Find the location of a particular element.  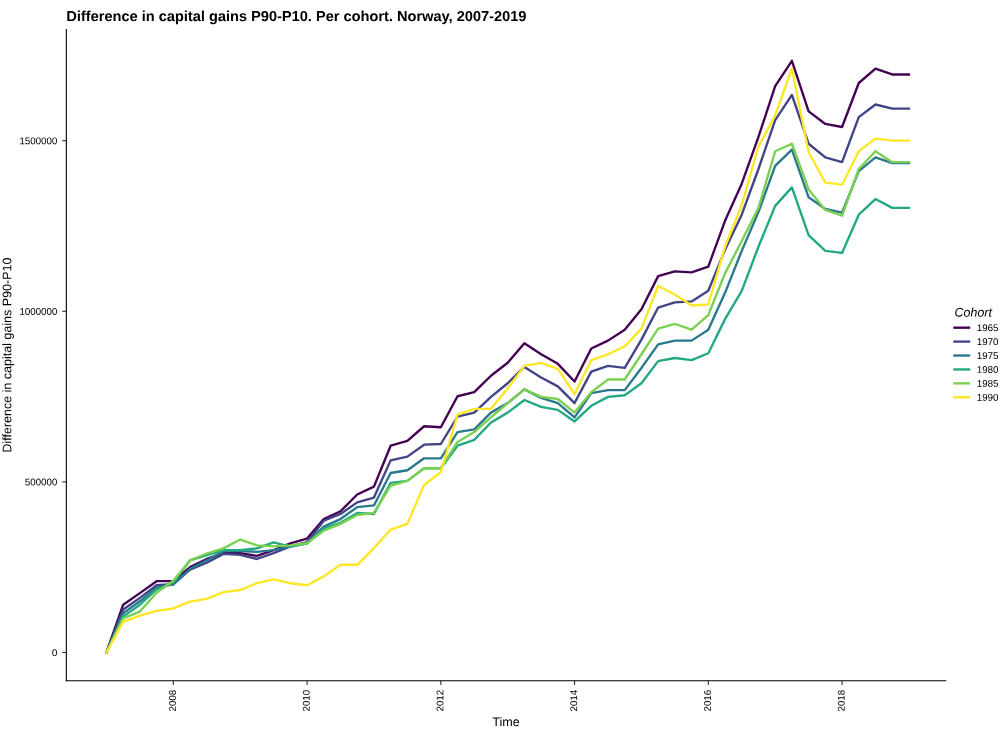

legend-label: 1980 is located at coordinates (988, 369).